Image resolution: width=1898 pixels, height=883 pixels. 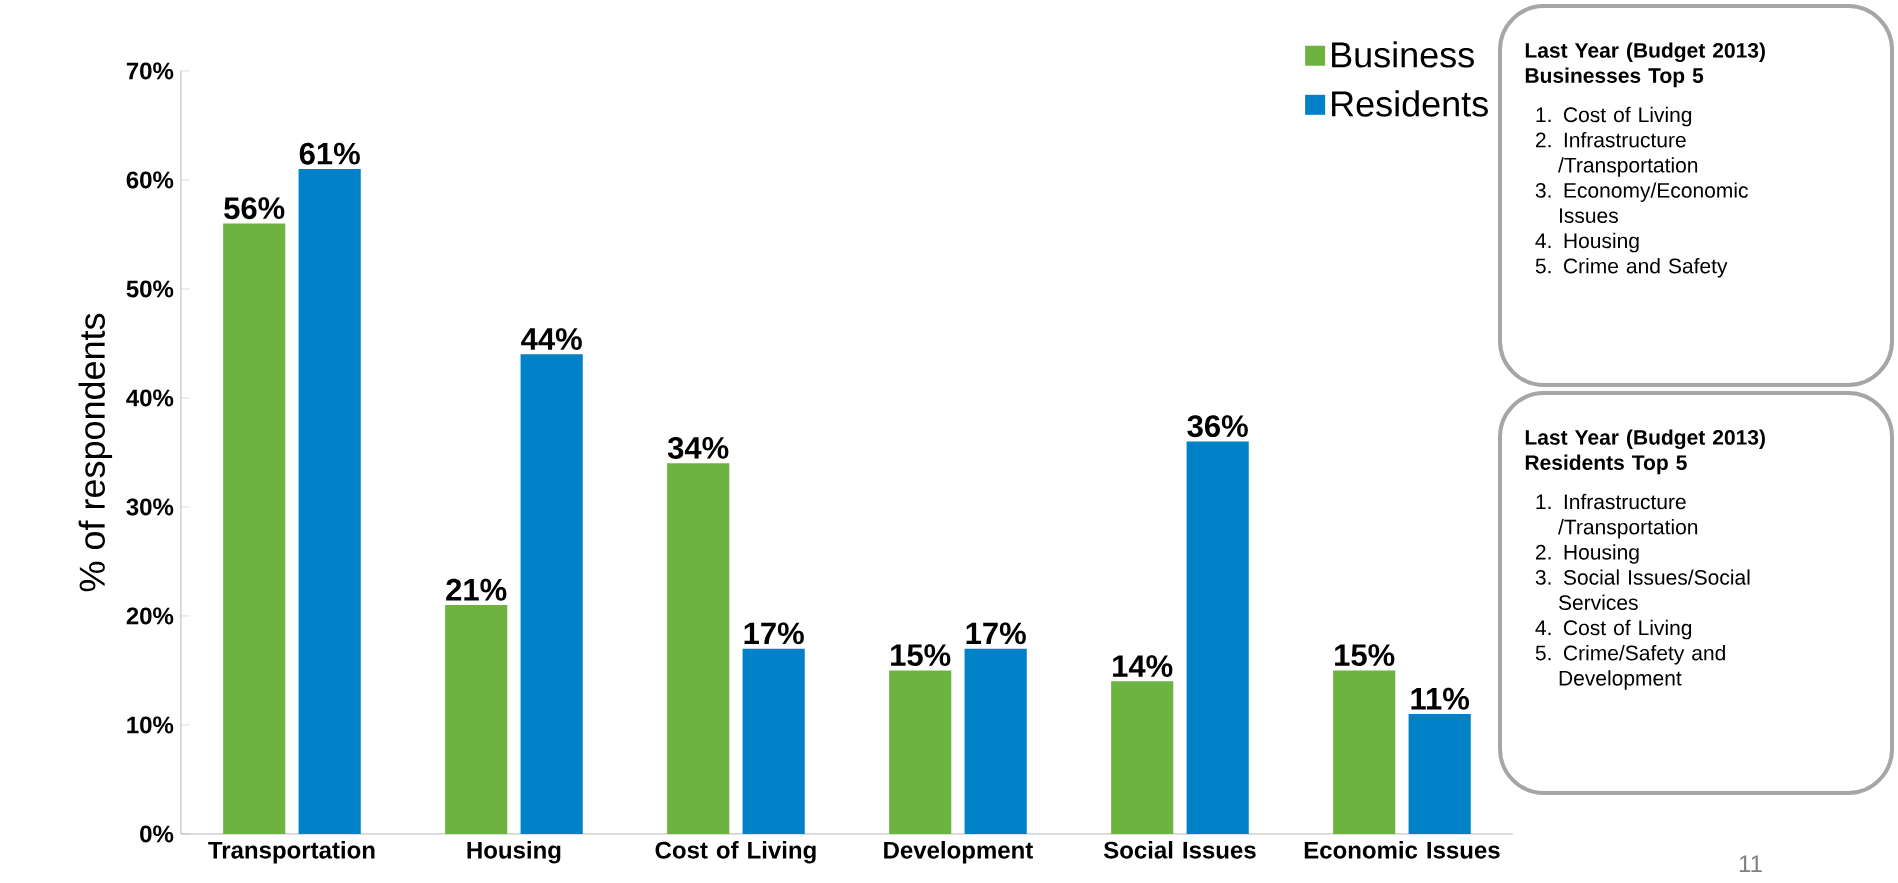 I want to click on text: 4. Cost of Living, so click(x=1613, y=629).